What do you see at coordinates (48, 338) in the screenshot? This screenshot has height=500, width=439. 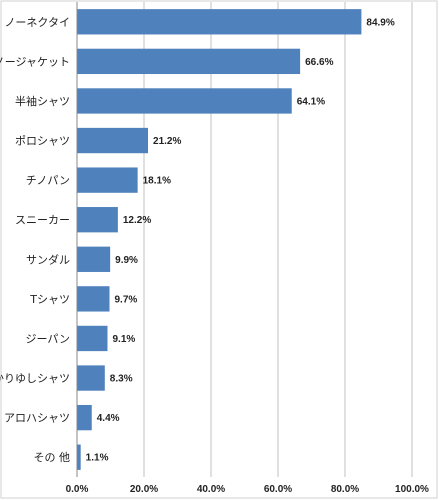 I see `category-label: ジーパン` at bounding box center [48, 338].